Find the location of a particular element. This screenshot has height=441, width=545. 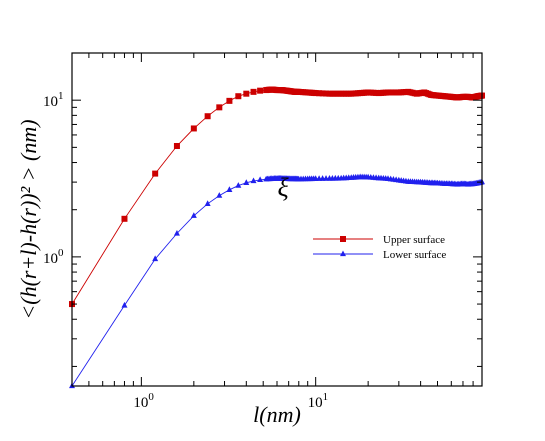

y-tick-label: 10⁰ is located at coordinates (53, 257).